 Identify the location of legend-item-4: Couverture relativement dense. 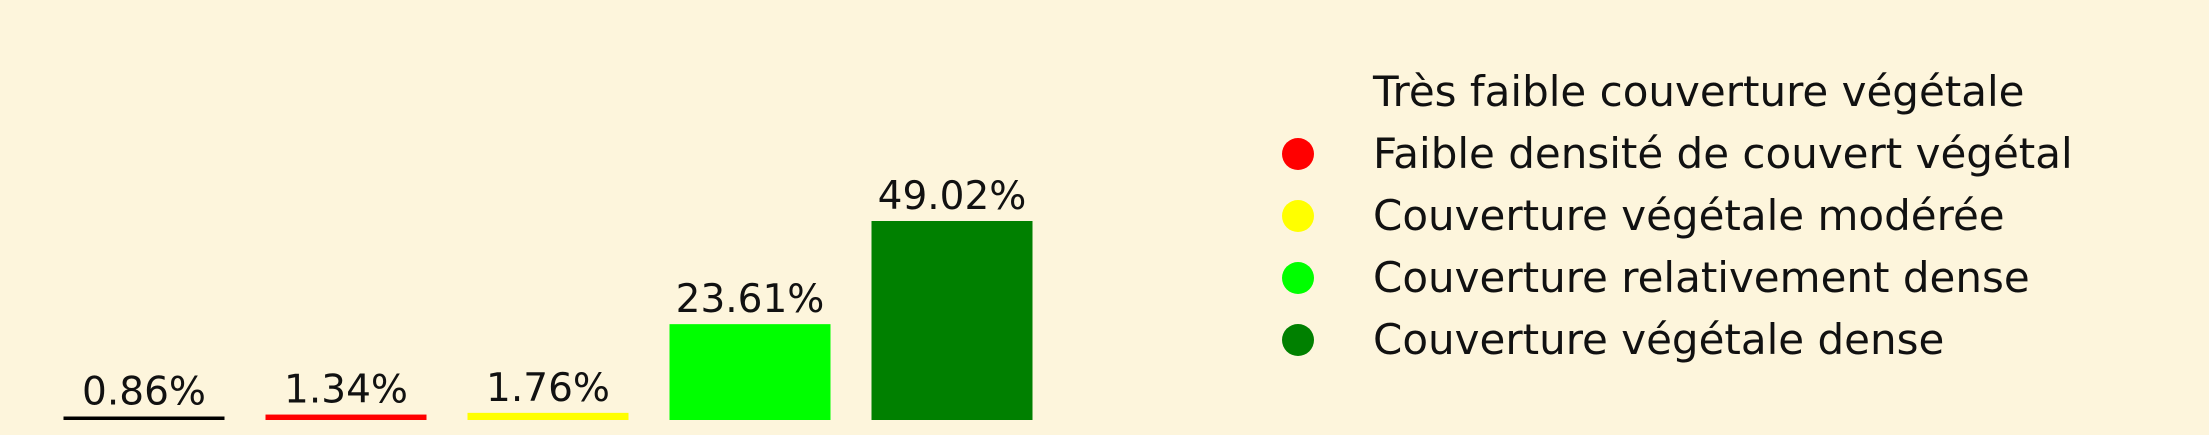
(1656, 277).